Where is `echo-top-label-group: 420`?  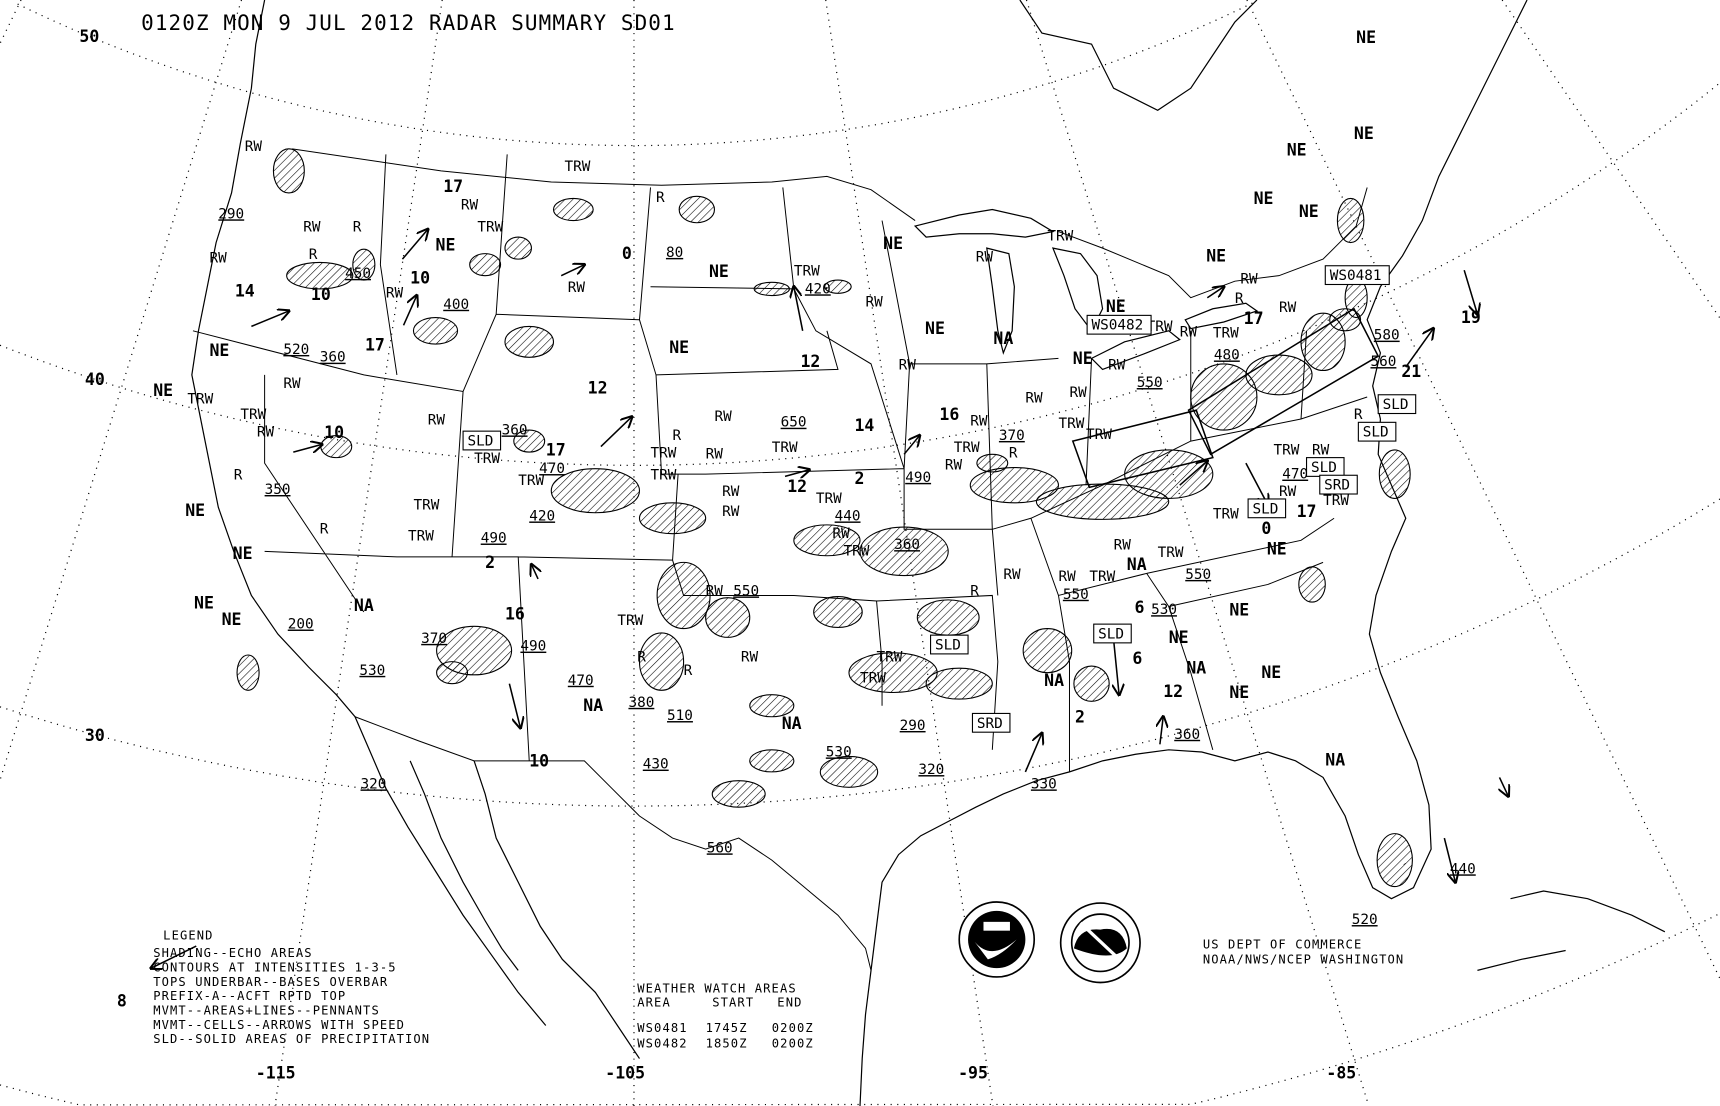 echo-top-label-group: 420 is located at coordinates (542, 516).